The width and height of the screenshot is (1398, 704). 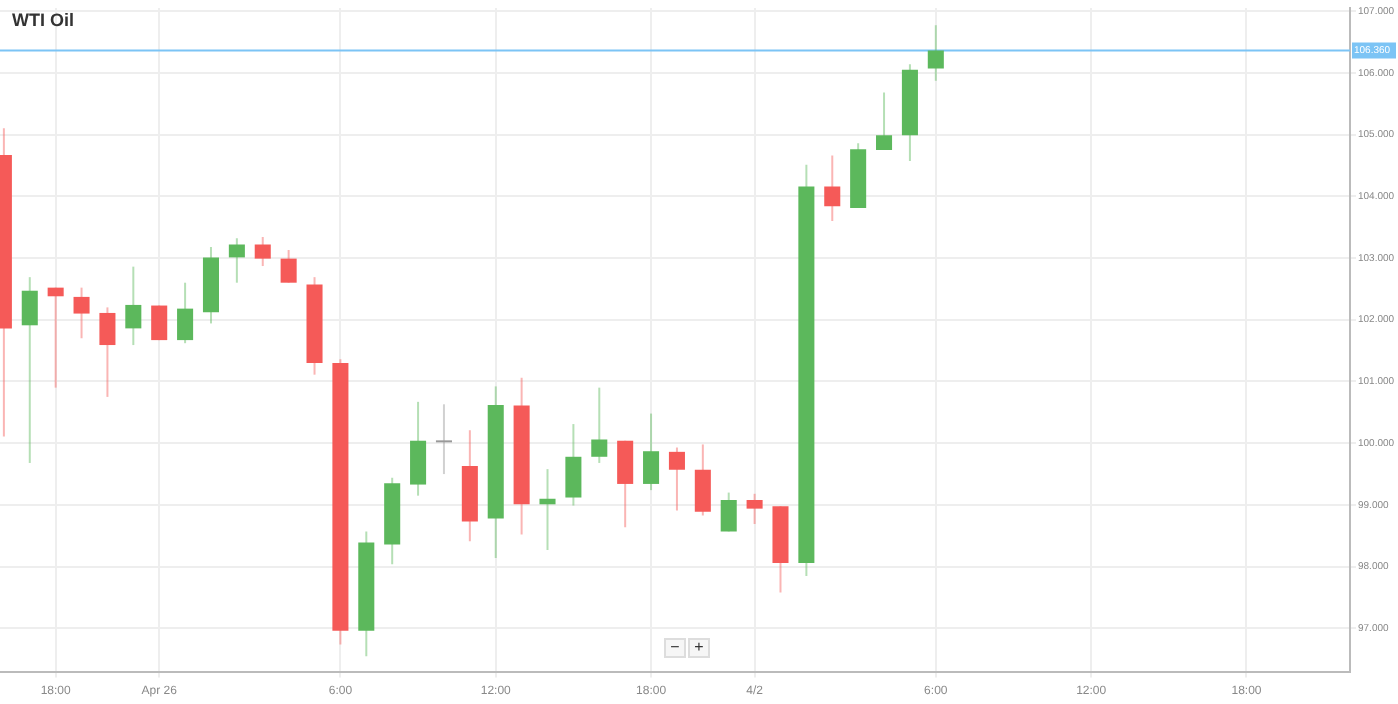 I want to click on zoom-controls: − +, so click(x=687, y=648).